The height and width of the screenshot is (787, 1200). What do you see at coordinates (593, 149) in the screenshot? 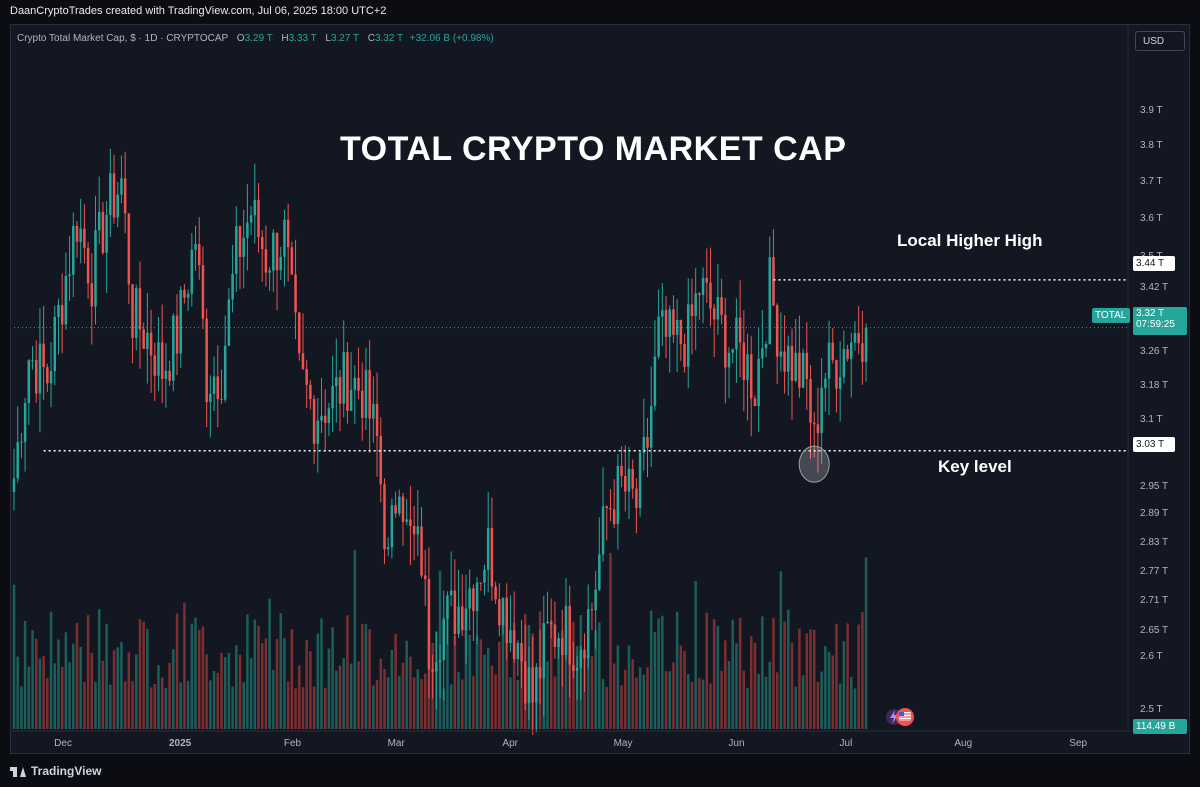
I see `chart-title: TOTAL CRYPTO MARKET CAP` at bounding box center [593, 149].